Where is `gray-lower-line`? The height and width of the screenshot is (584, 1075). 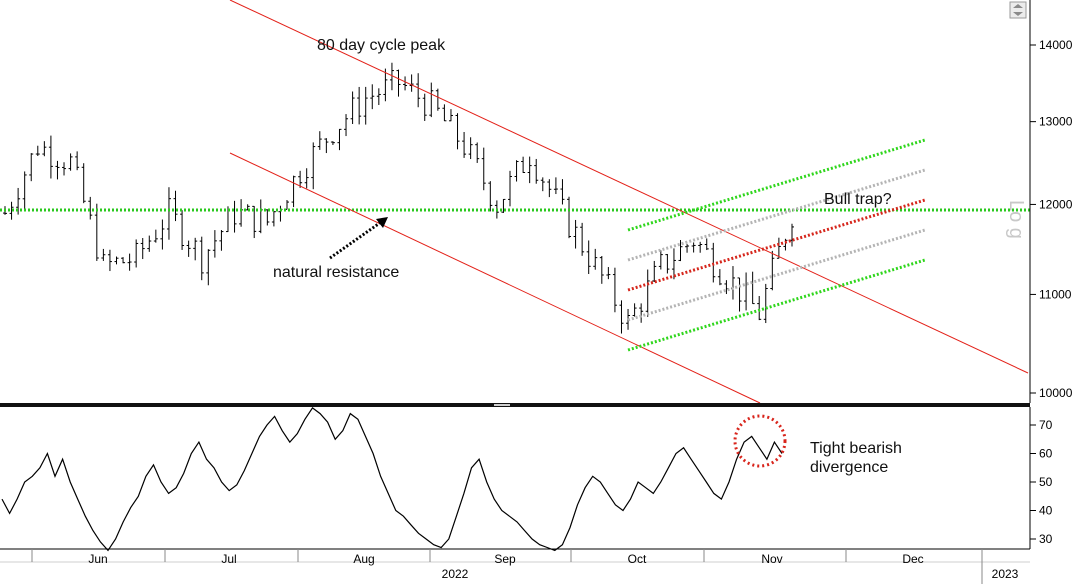
gray-lower-line is located at coordinates (776, 275).